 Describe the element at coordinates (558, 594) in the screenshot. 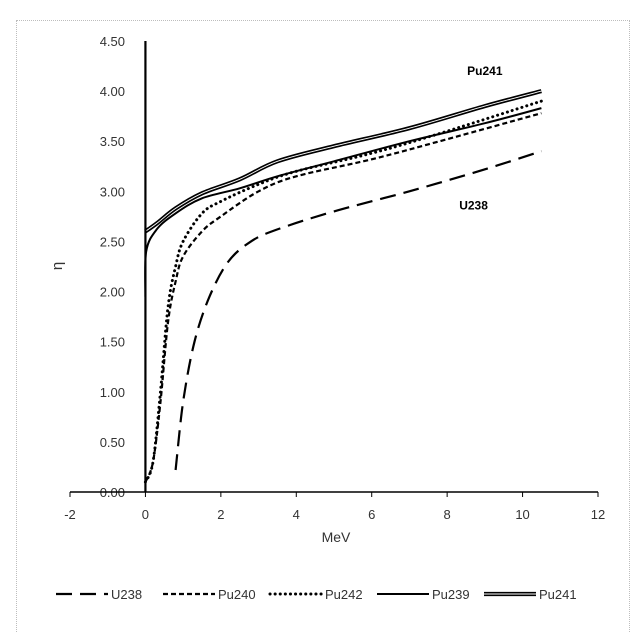

I see `legend-label-pu241: Pu241` at that location.